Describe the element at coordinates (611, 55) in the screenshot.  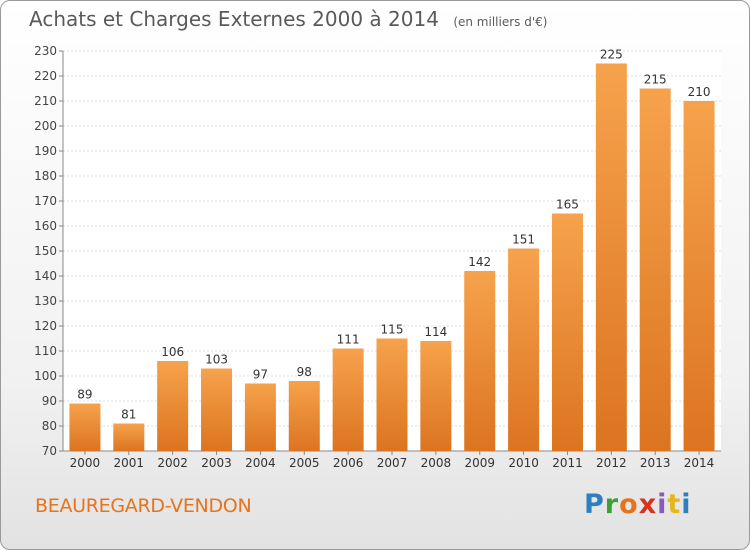
I see `bar-value-label: 225` at that location.